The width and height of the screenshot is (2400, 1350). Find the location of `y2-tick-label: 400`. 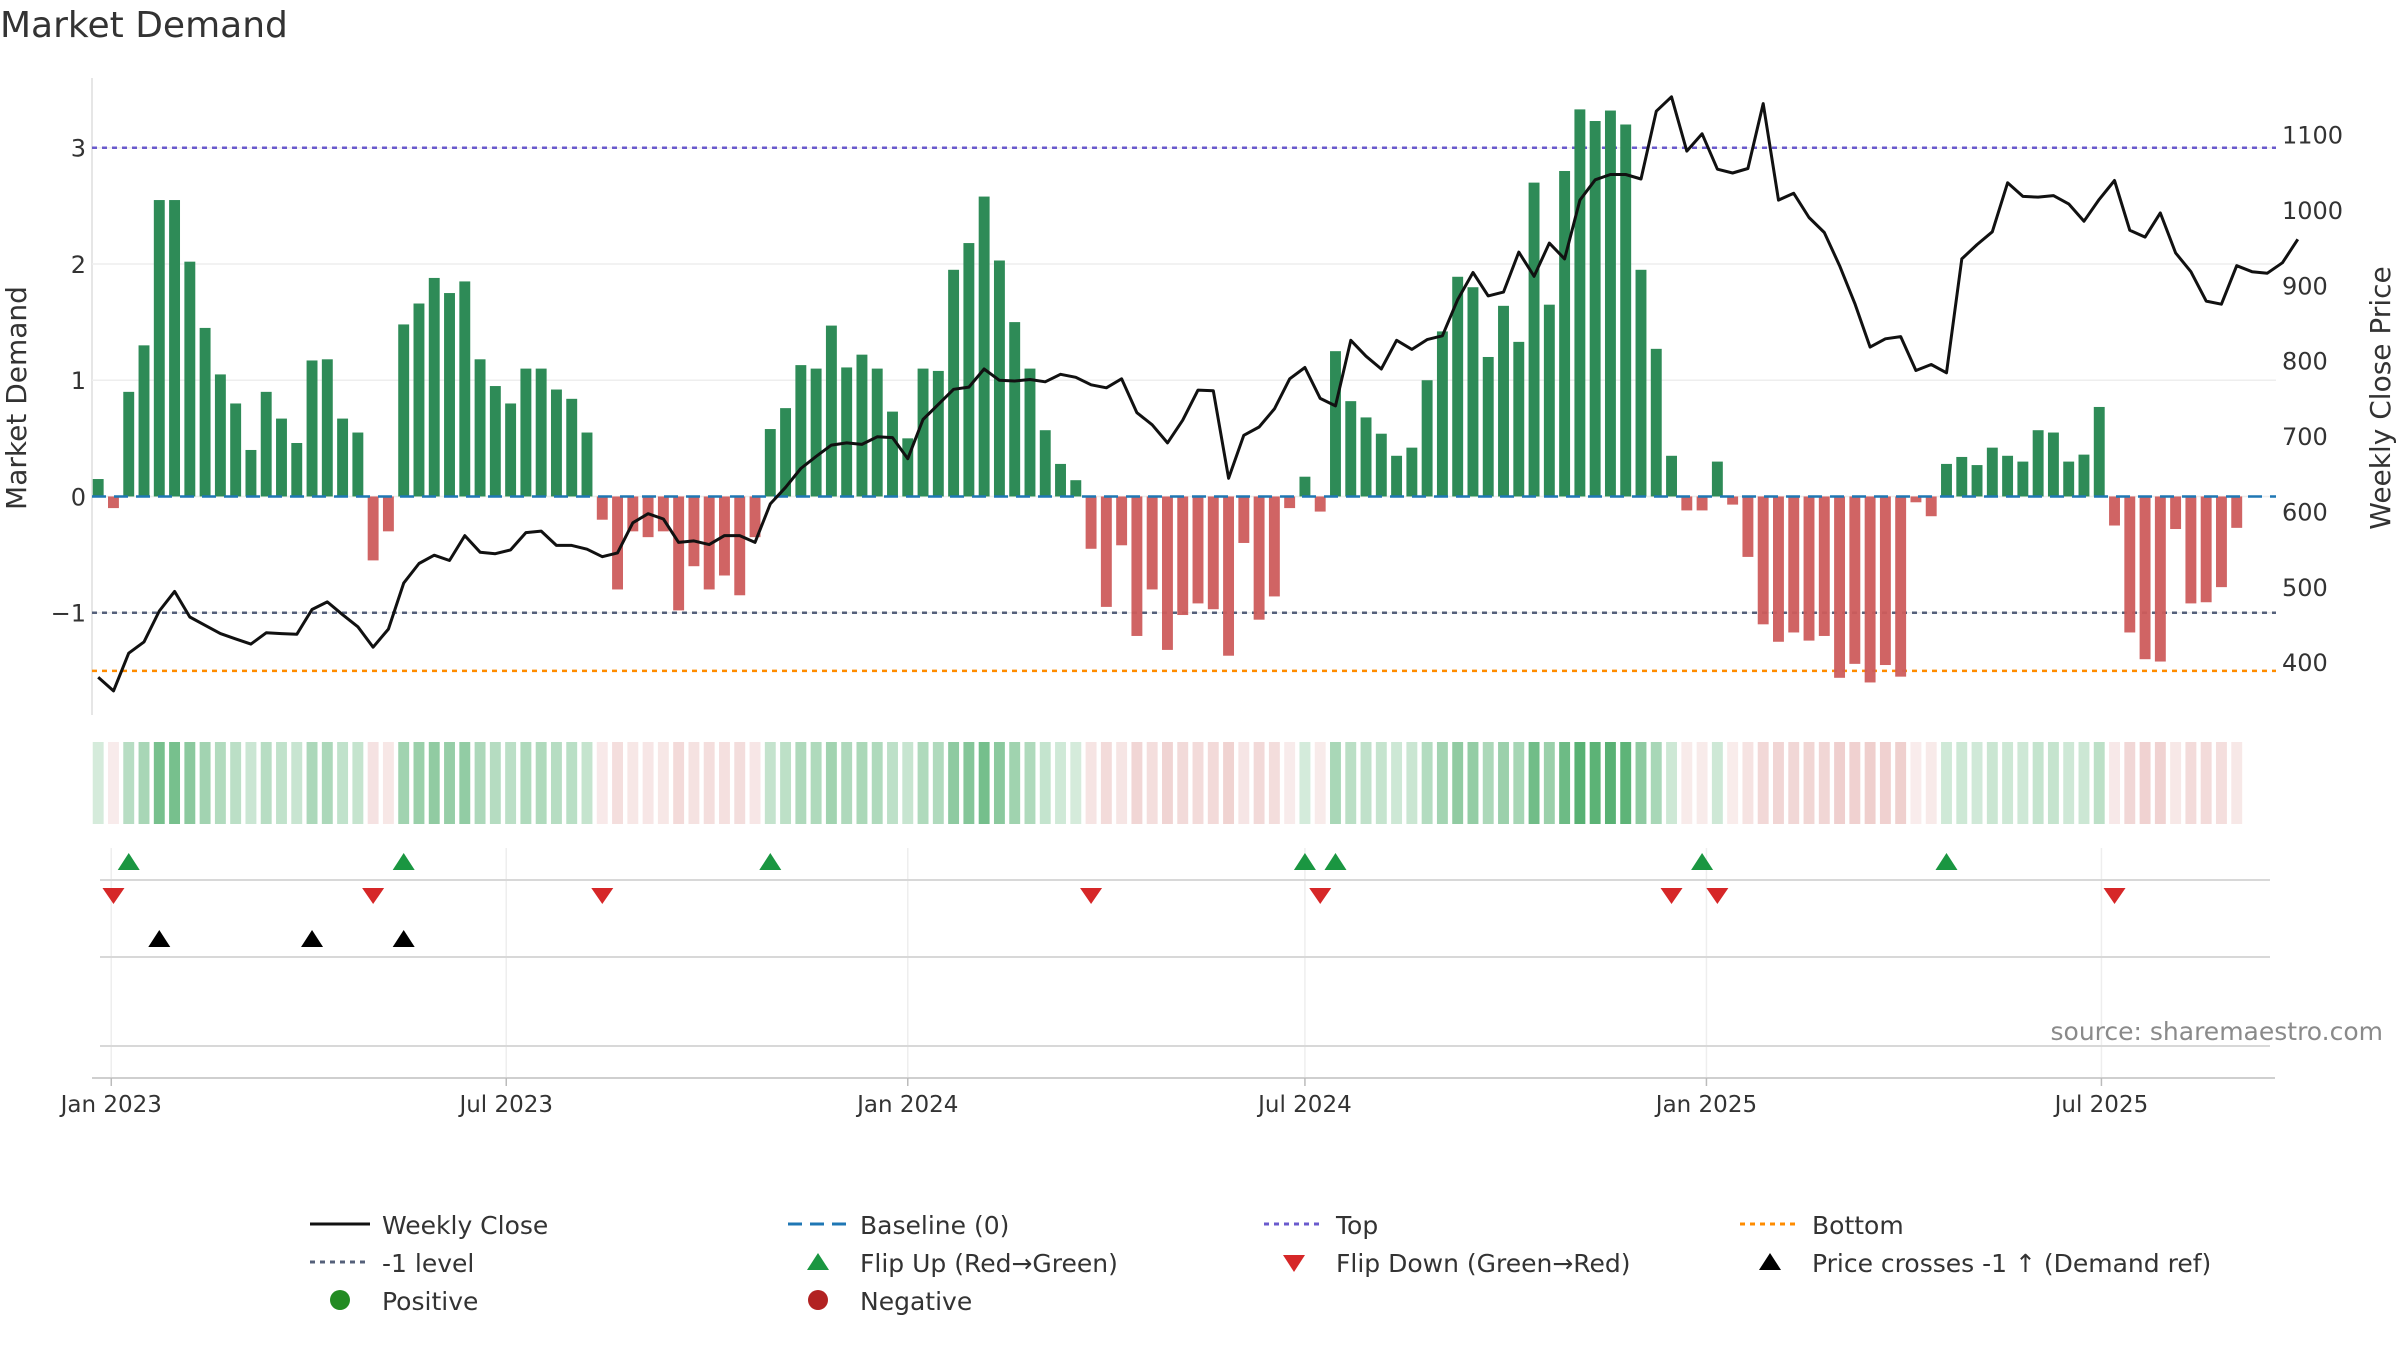

y2-tick-label: 400 is located at coordinates (2305, 663).